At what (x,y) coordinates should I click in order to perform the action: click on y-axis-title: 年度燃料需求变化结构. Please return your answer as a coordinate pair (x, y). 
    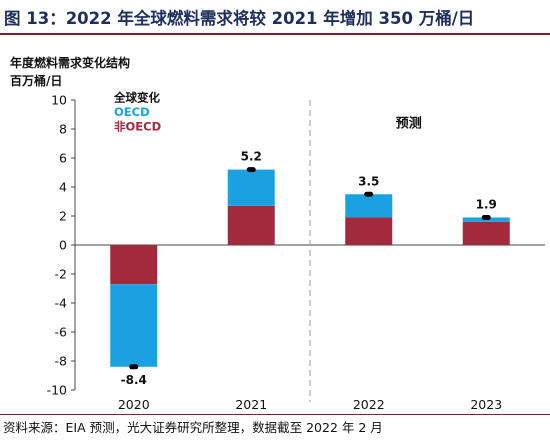
    Looking at the image, I should click on (70, 62).